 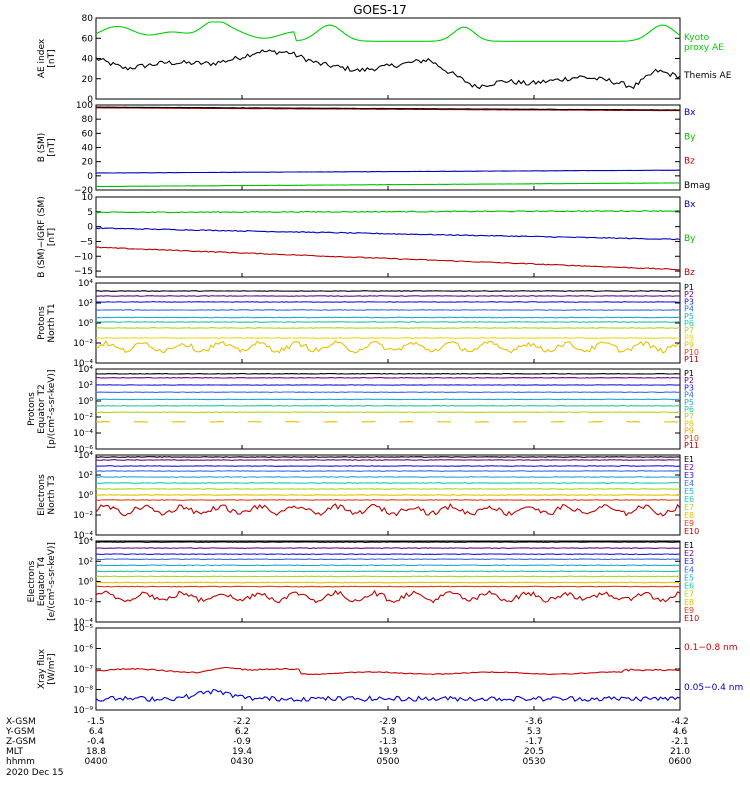 I want to click on y-tick-label: 10⁻⁵, so click(x=83, y=629).